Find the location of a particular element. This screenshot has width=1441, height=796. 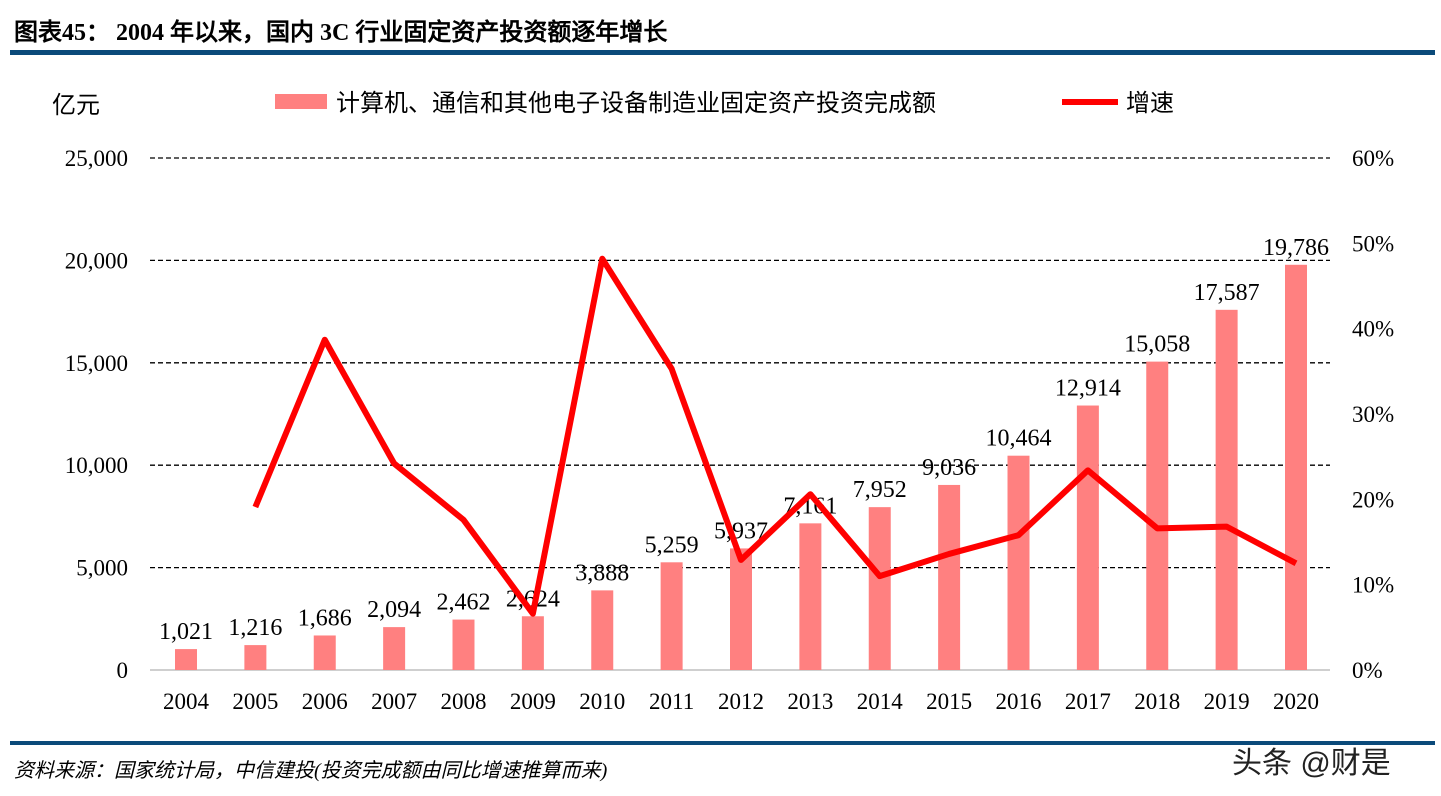

x-tick-label: 2015 is located at coordinates (949, 701).